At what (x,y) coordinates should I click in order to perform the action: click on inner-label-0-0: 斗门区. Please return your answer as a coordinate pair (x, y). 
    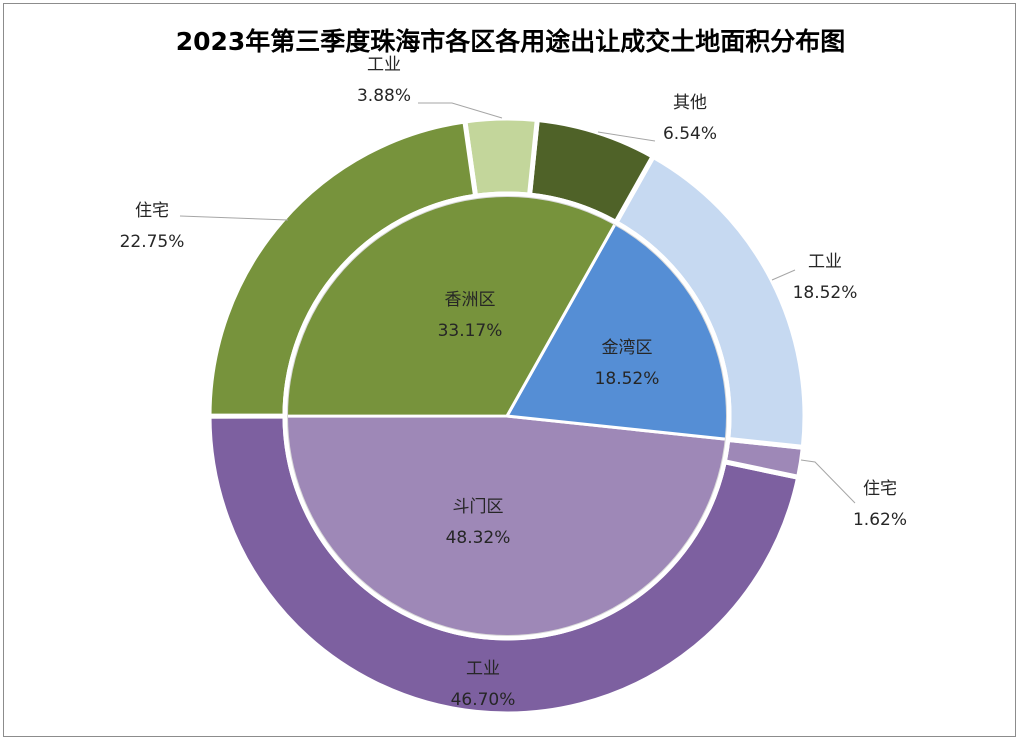
    Looking at the image, I should click on (478, 507).